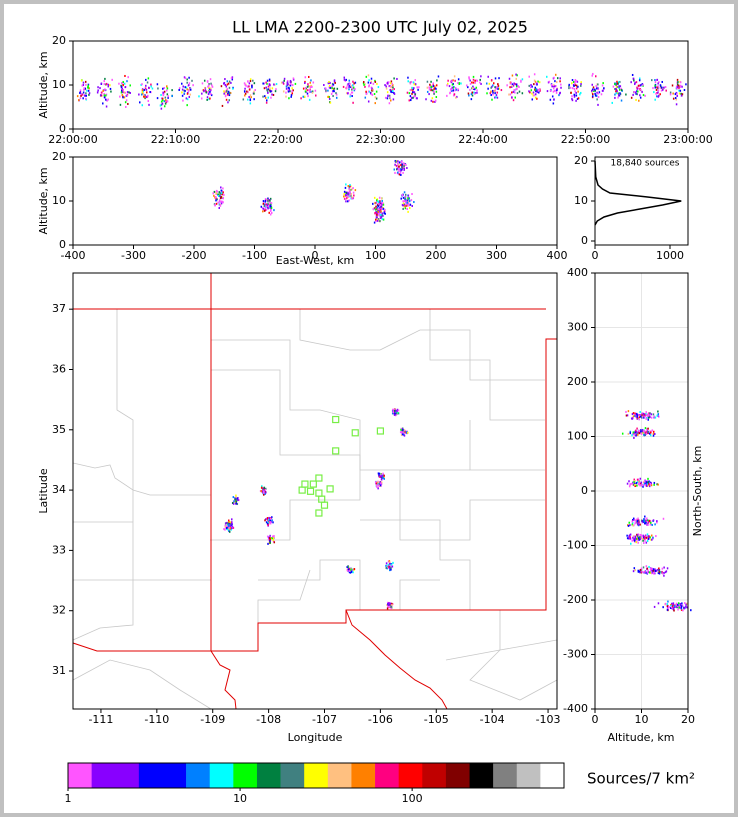 This screenshot has height=817, width=738. What do you see at coordinates (577, 272) in the screenshot?
I see `y-tick-label: 400` at bounding box center [577, 272].